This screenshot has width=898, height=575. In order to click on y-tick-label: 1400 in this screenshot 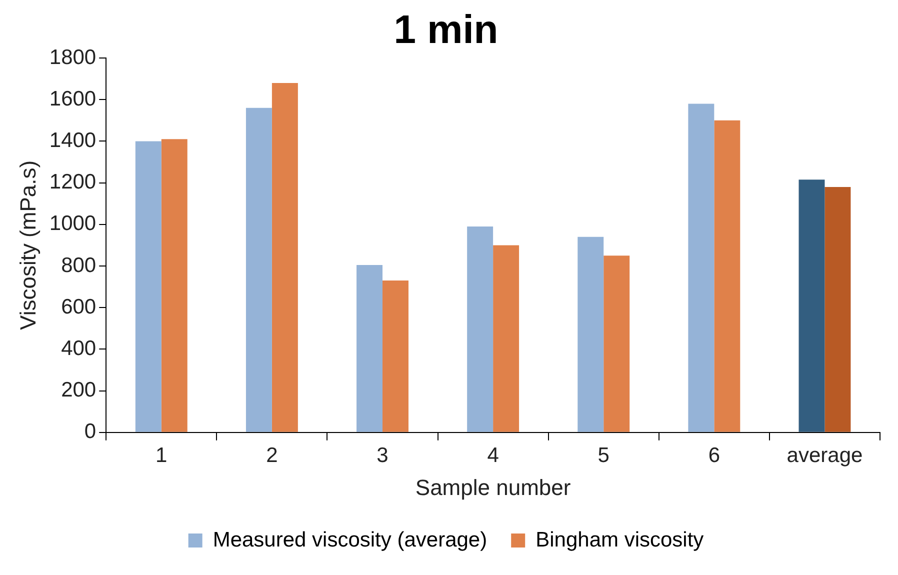, I will do `click(72, 140)`.